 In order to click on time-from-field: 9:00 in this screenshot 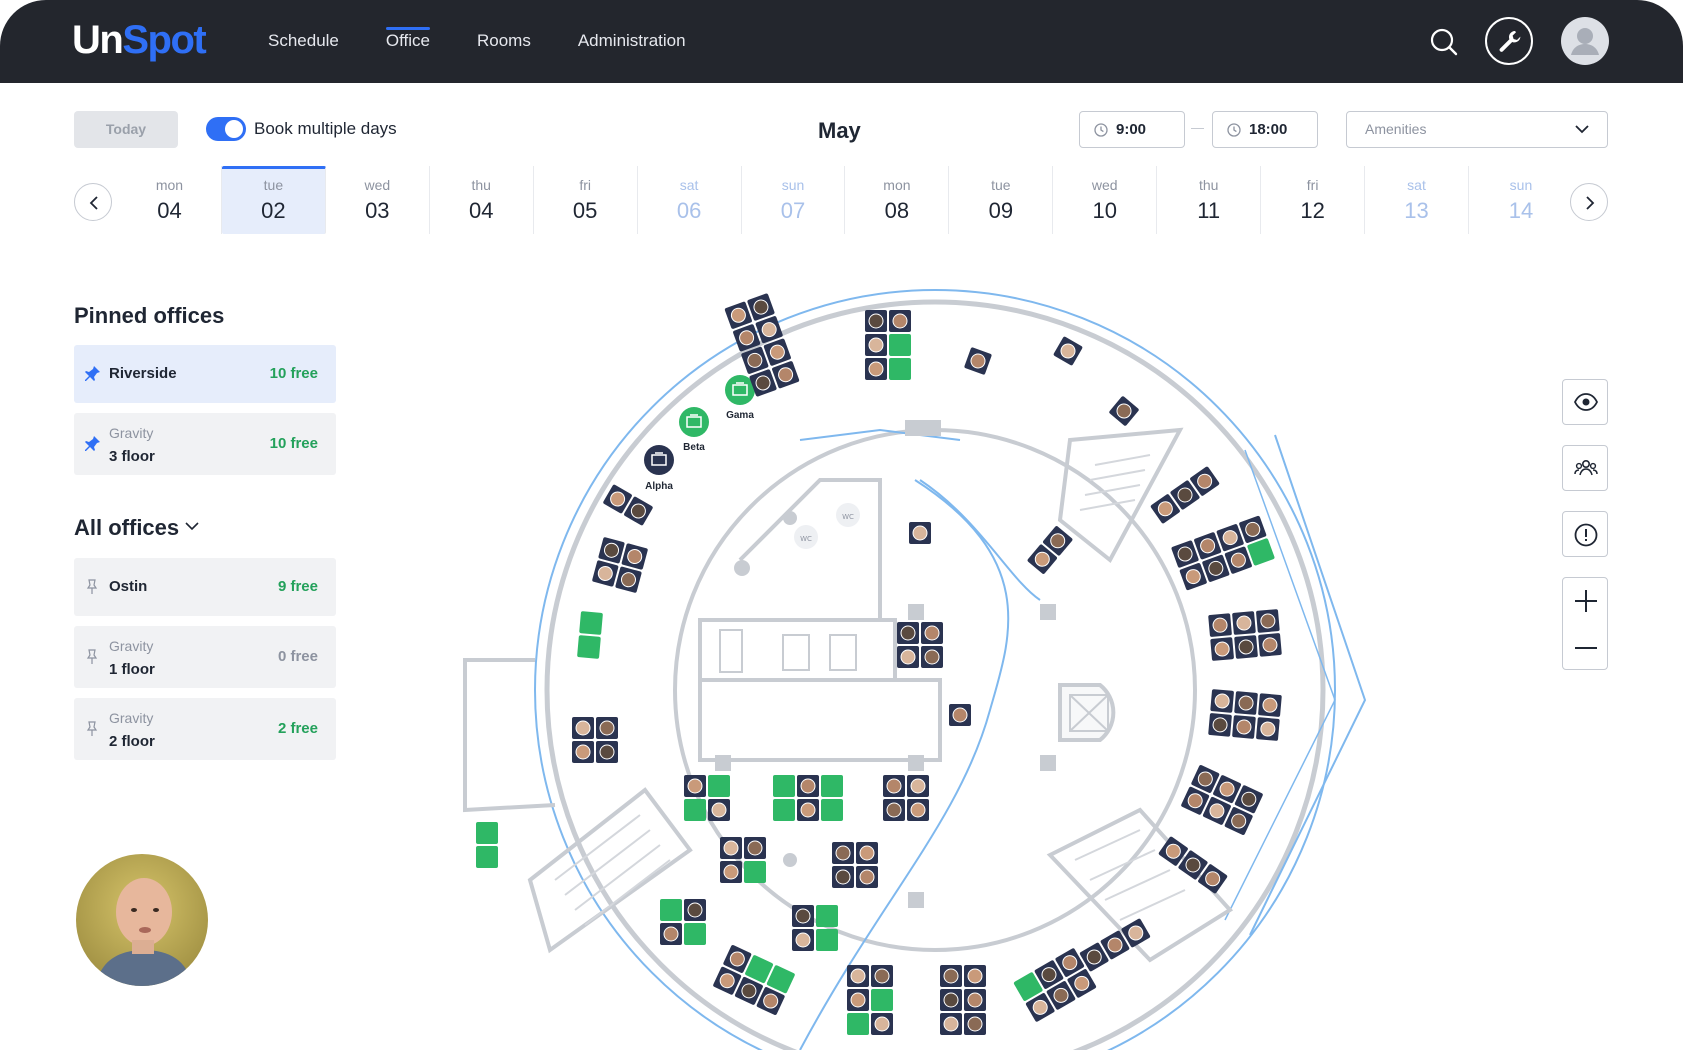, I will do `click(1132, 129)`.